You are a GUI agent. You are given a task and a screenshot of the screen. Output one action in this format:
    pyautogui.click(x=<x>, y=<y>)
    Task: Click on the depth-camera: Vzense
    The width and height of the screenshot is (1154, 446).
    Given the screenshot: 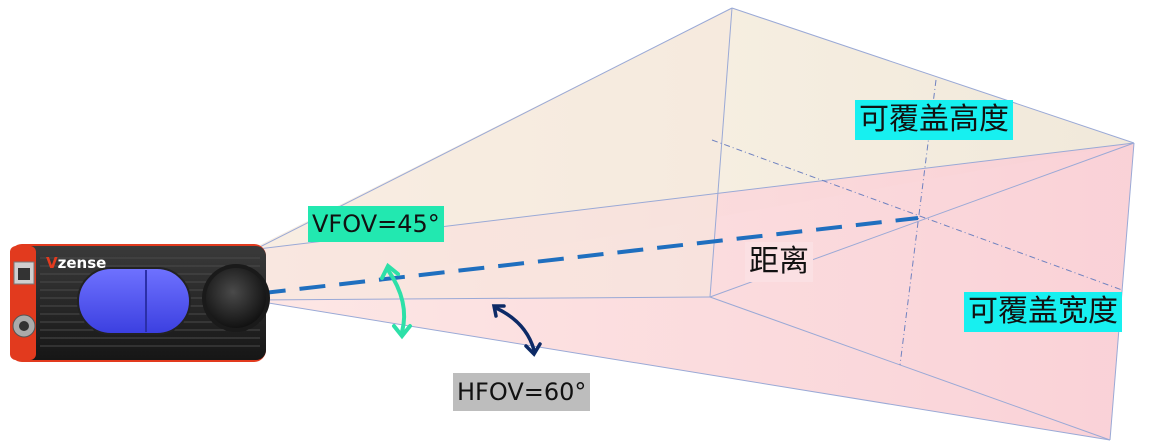 What is the action you would take?
    pyautogui.click(x=140, y=303)
    